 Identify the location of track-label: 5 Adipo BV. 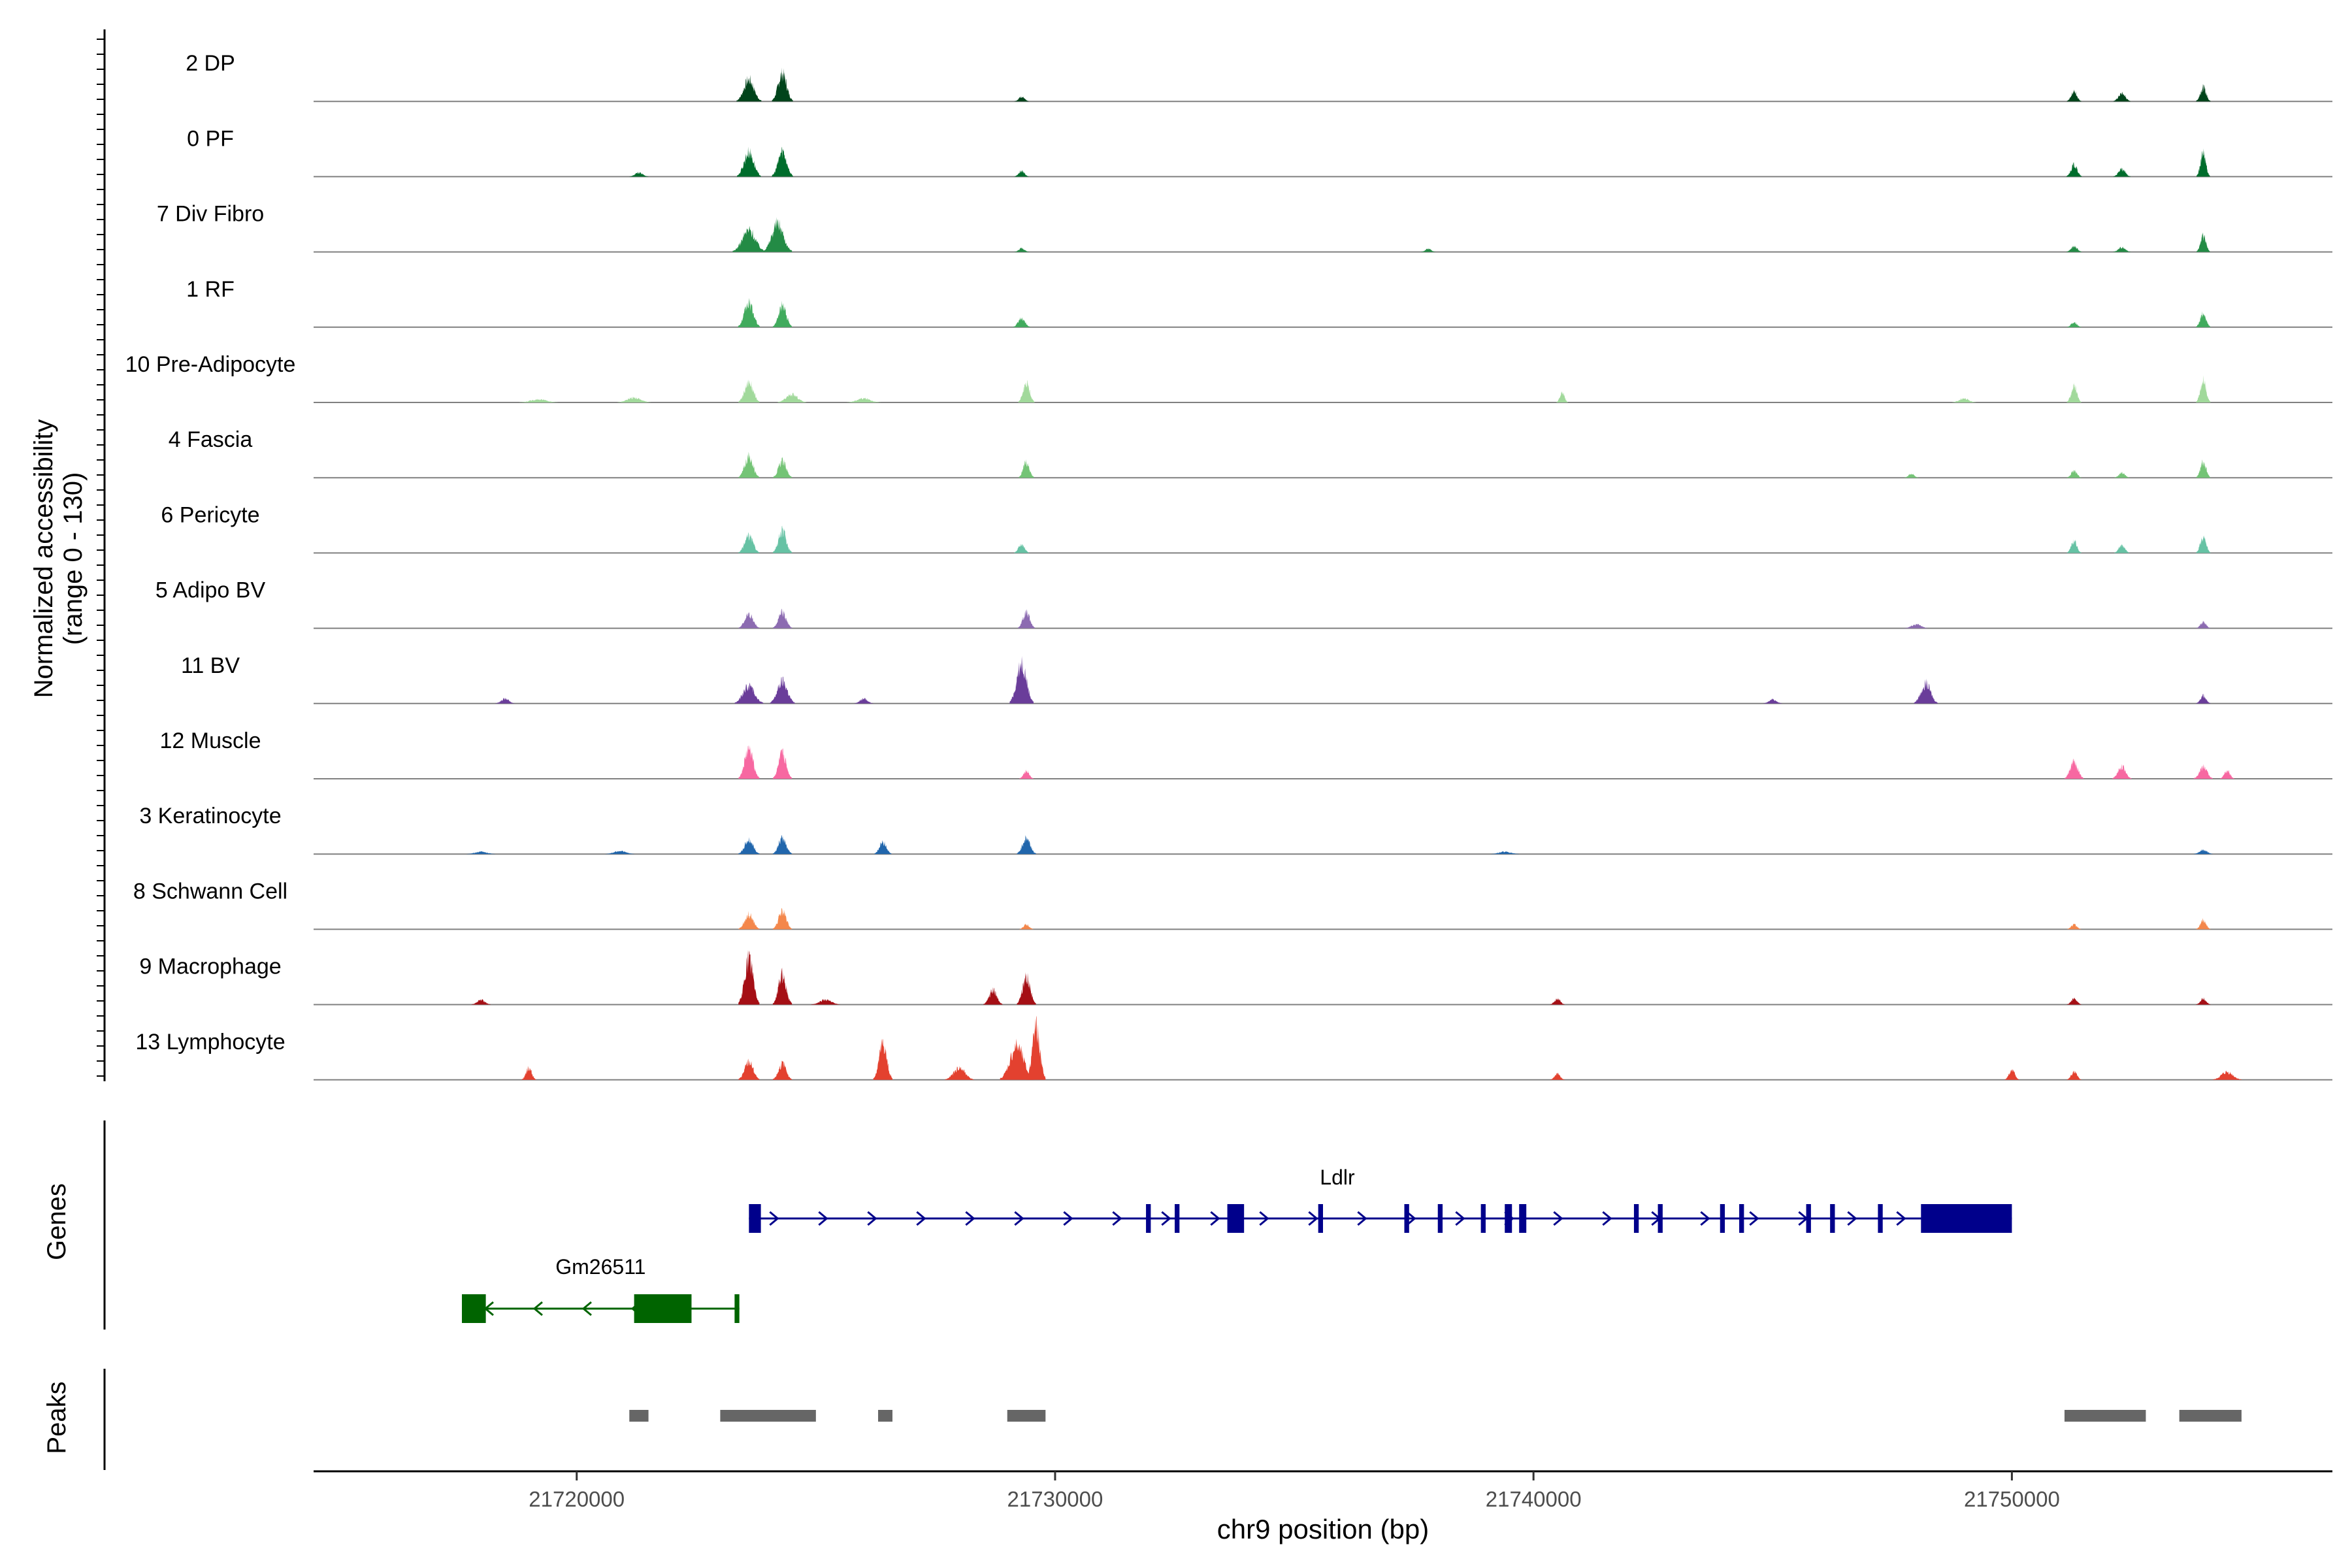
(210, 590).